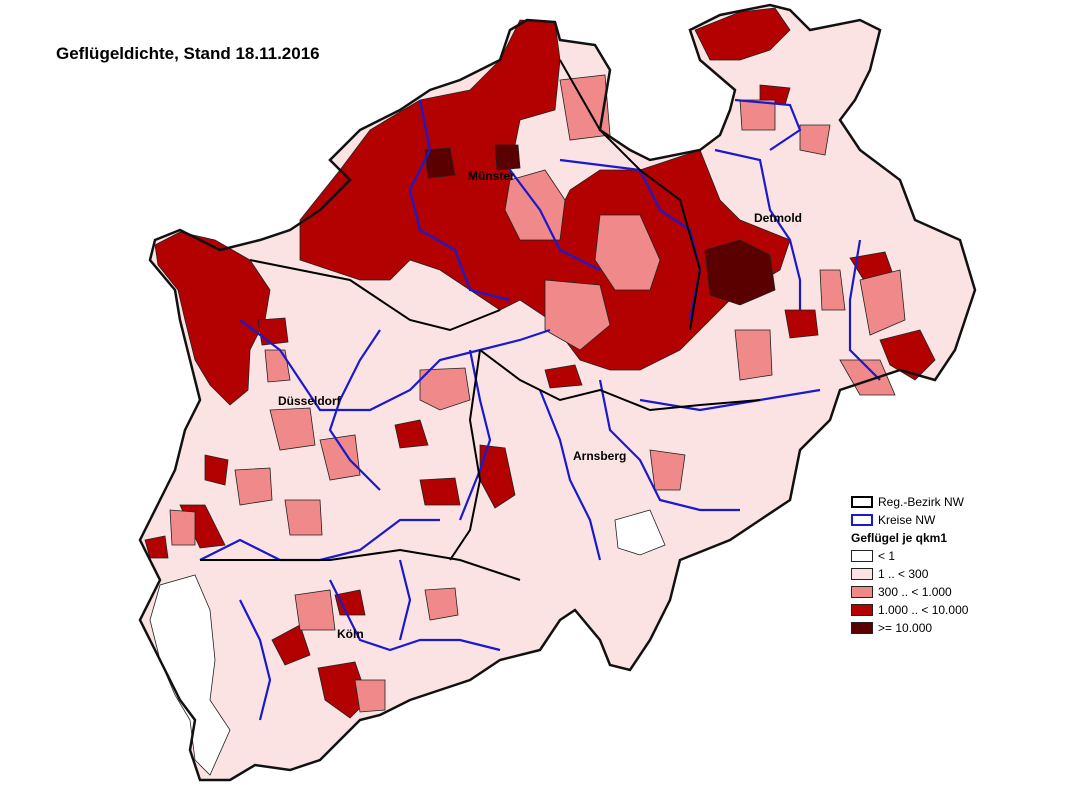  Describe the element at coordinates (909, 556) in the screenshot. I see `legend-class-lt-1: < 1` at that location.